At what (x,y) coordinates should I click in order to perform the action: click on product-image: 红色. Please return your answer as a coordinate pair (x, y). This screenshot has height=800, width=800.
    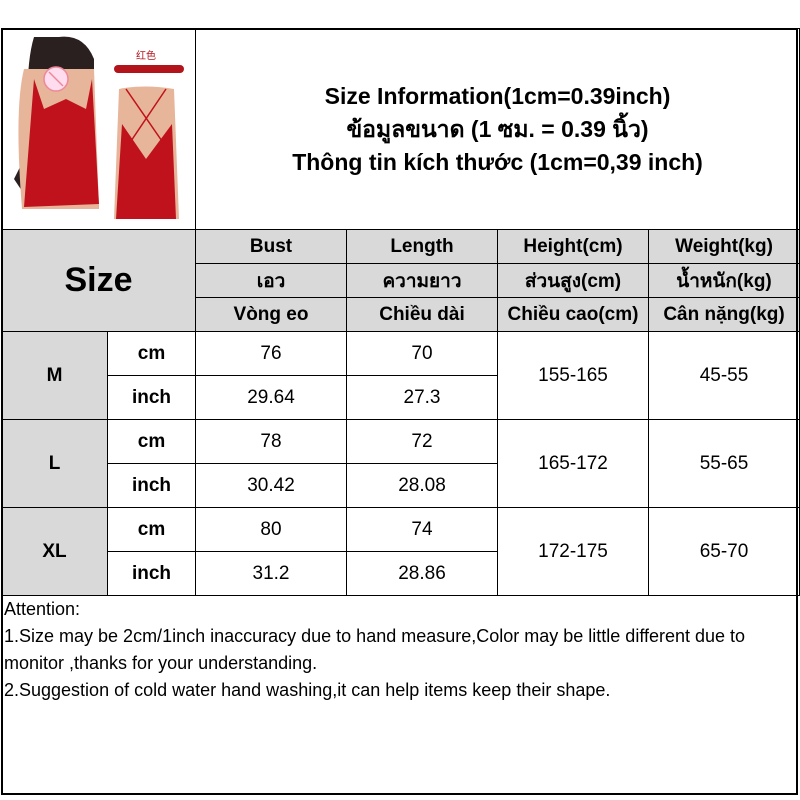
    Looking at the image, I should click on (98, 129).